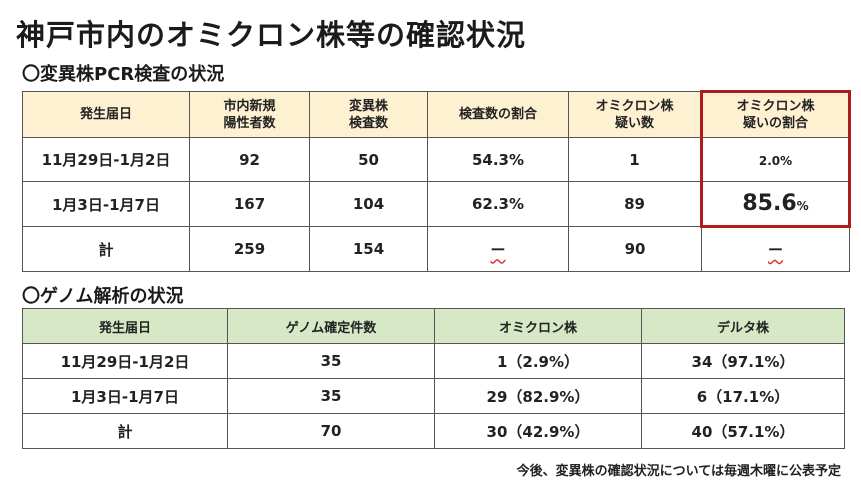 The image size is (861, 484). Describe the element at coordinates (769, 203) in the screenshot. I see `suspected-ratio-big-value: 85.6` at that location.